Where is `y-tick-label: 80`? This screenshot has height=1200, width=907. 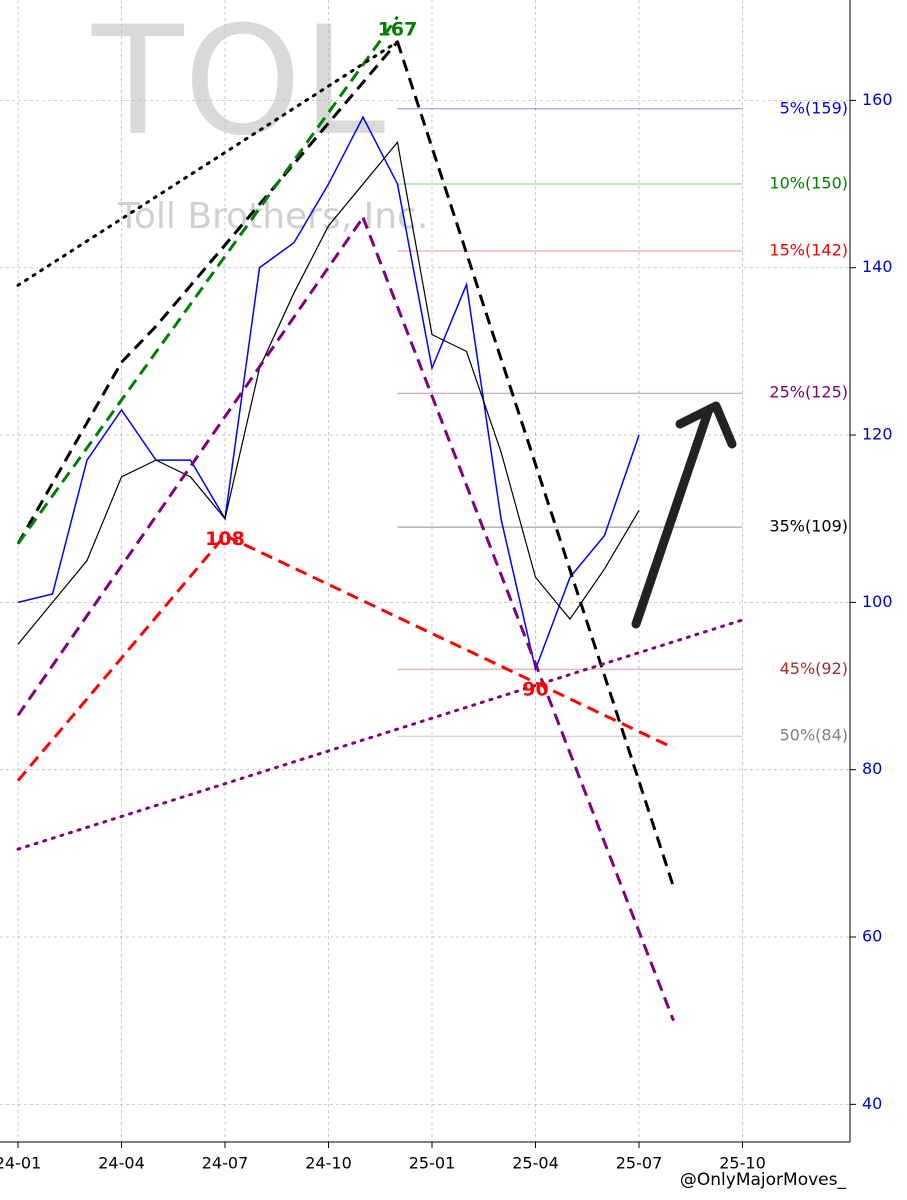
y-tick-label: 80 is located at coordinates (872, 768).